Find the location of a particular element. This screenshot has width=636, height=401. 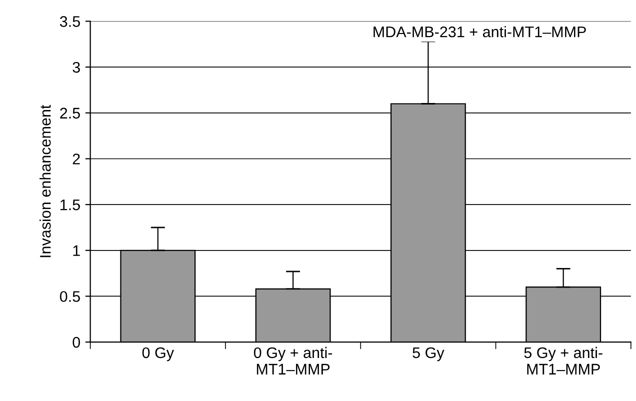

y-axis-title: Invasion enhancement is located at coordinates (45, 181).